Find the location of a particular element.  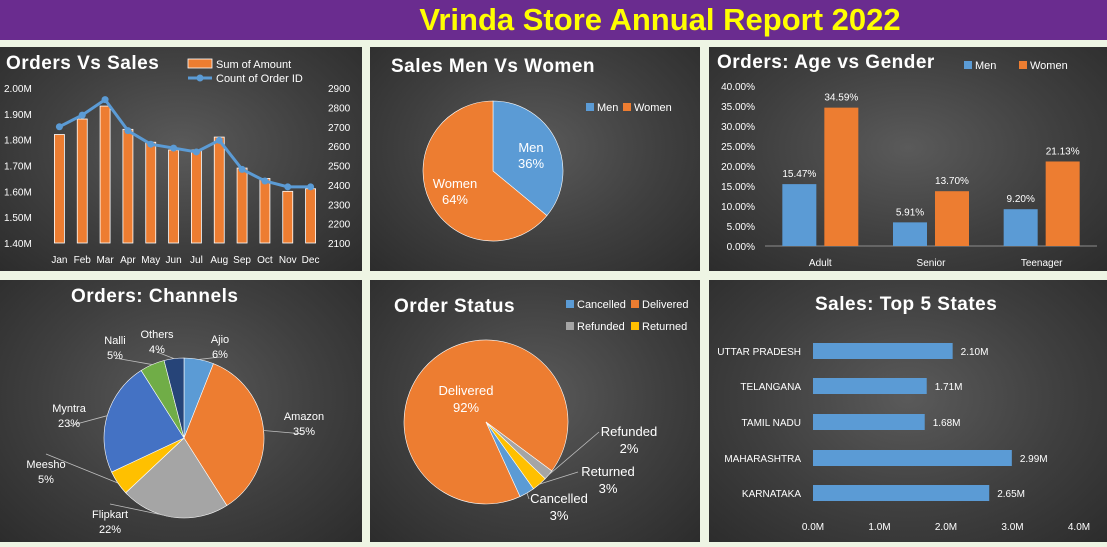

channel-value: 5% is located at coordinates (46, 480).